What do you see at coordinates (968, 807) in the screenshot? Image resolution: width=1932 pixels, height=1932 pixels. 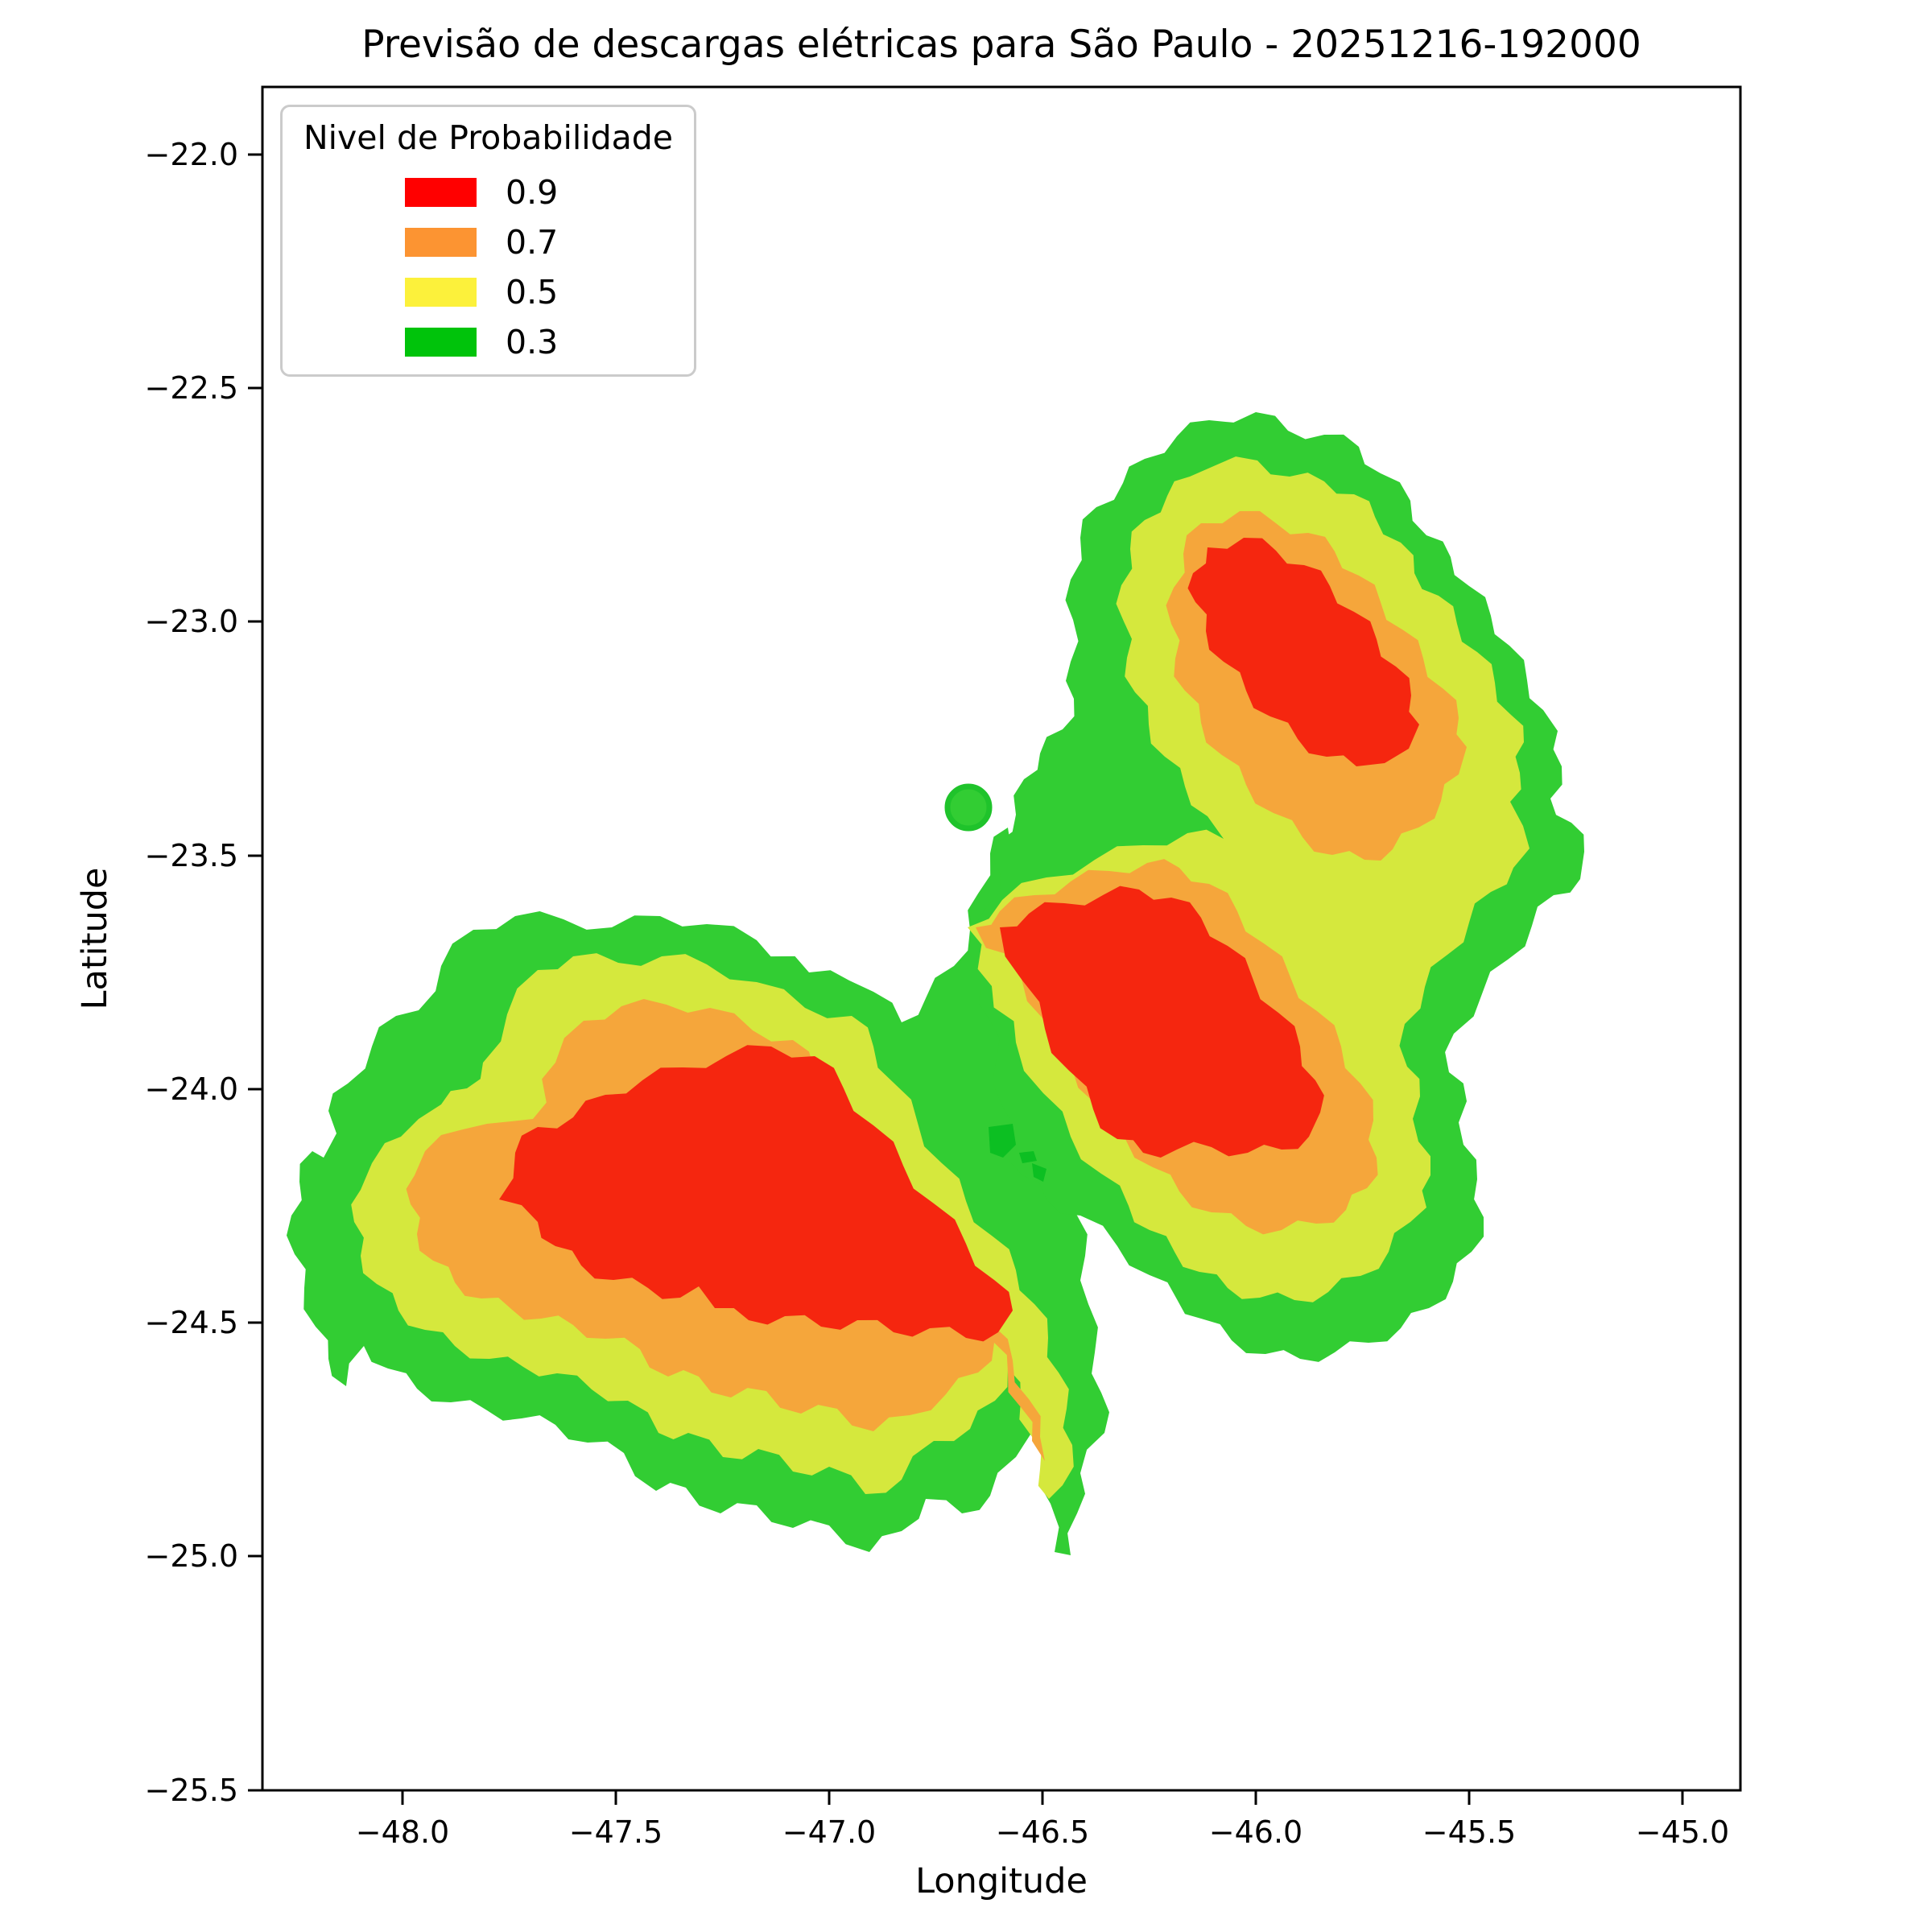 I see `isolated-green-spot` at bounding box center [968, 807].